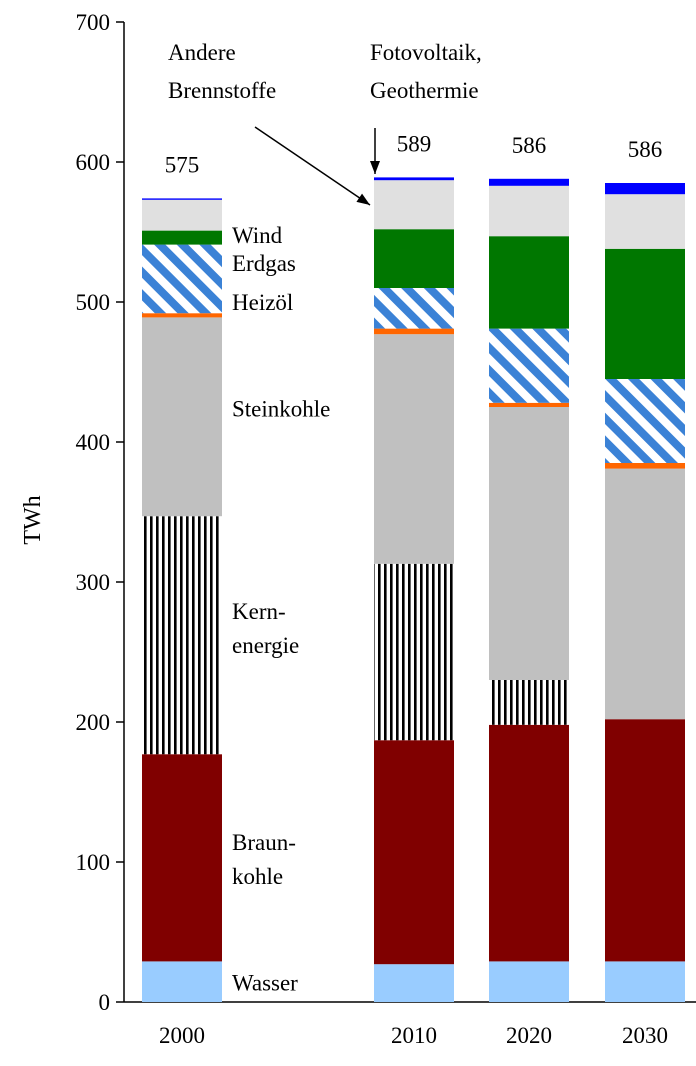  I want to click on segment-label: kohle, so click(257, 876).